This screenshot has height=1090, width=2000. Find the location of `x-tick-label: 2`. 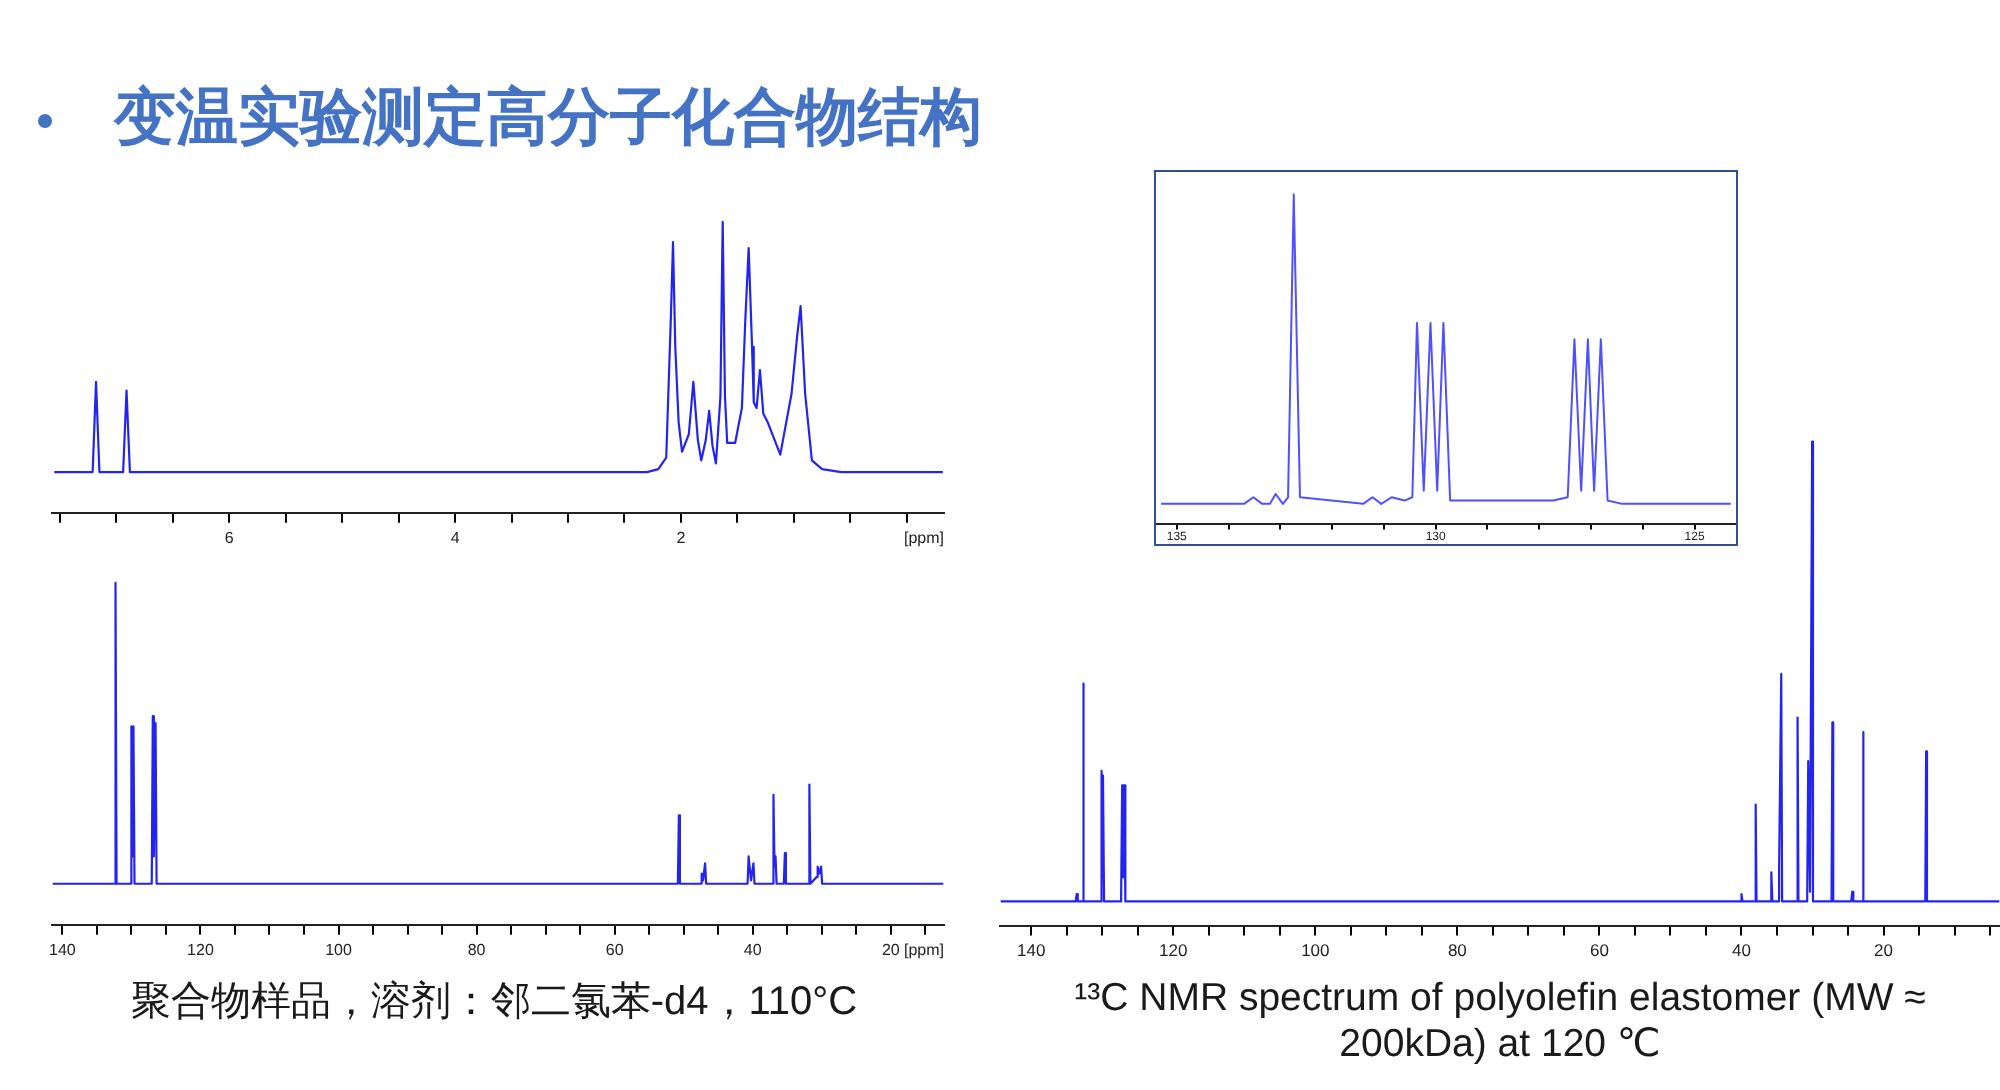

x-tick-label: 2 is located at coordinates (681, 537).